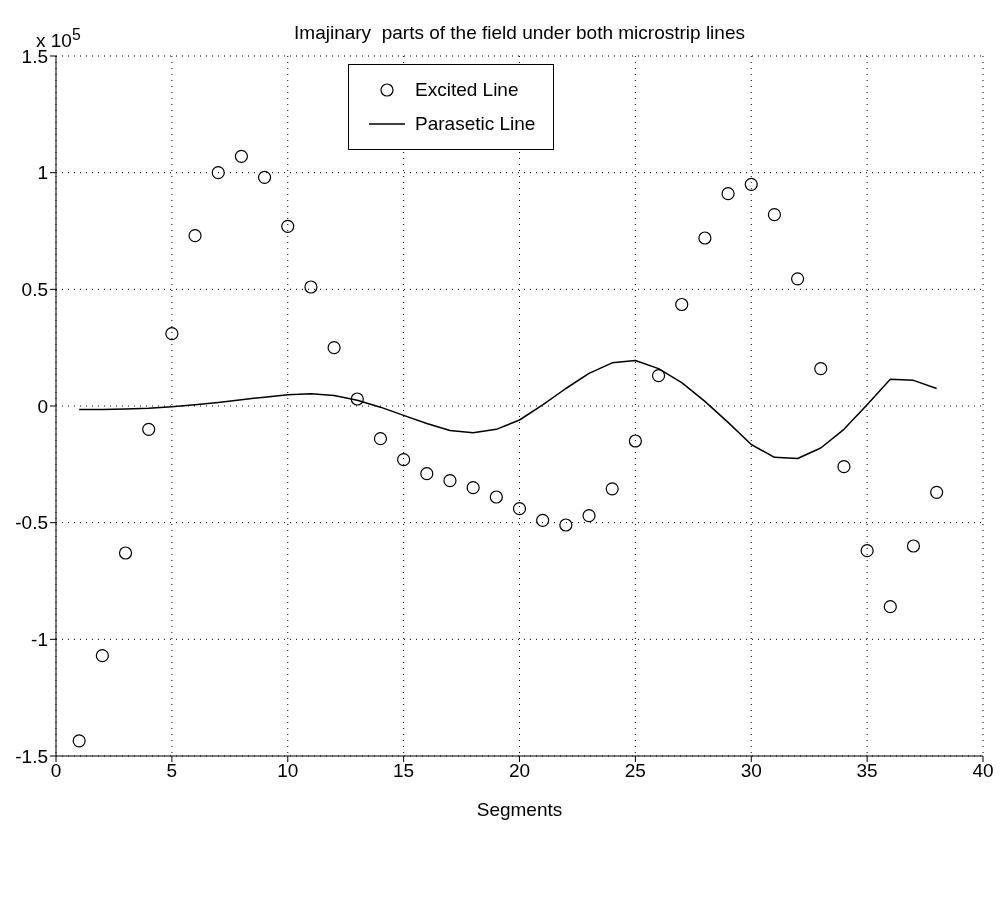 Image resolution: width=1001 pixels, height=914 pixels. What do you see at coordinates (519, 771) in the screenshot?
I see `x-tick-label: 20` at bounding box center [519, 771].